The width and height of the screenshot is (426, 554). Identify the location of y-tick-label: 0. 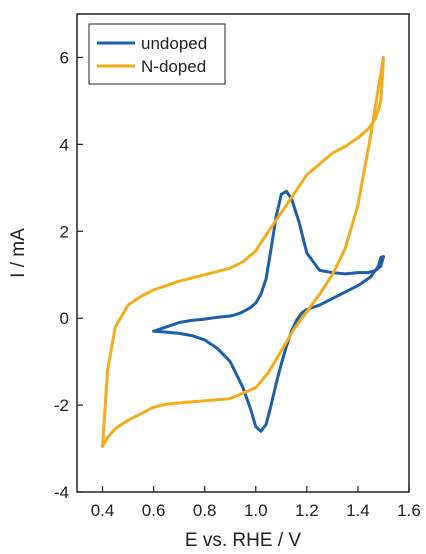
(64, 318).